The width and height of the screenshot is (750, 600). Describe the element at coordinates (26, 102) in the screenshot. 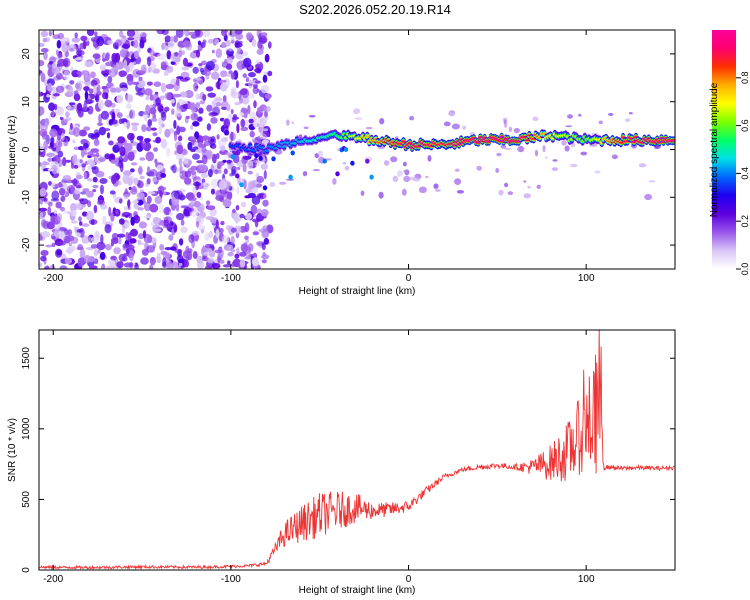

I see `y-tick-label: 10` at that location.